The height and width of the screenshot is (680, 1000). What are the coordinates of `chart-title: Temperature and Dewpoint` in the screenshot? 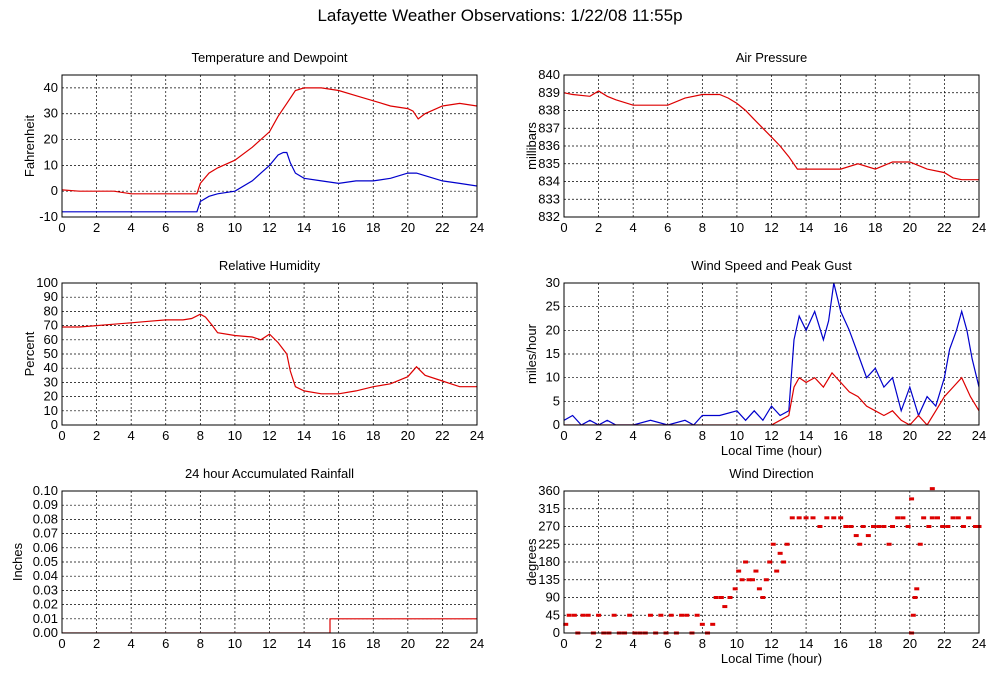 It's located at (269, 57).